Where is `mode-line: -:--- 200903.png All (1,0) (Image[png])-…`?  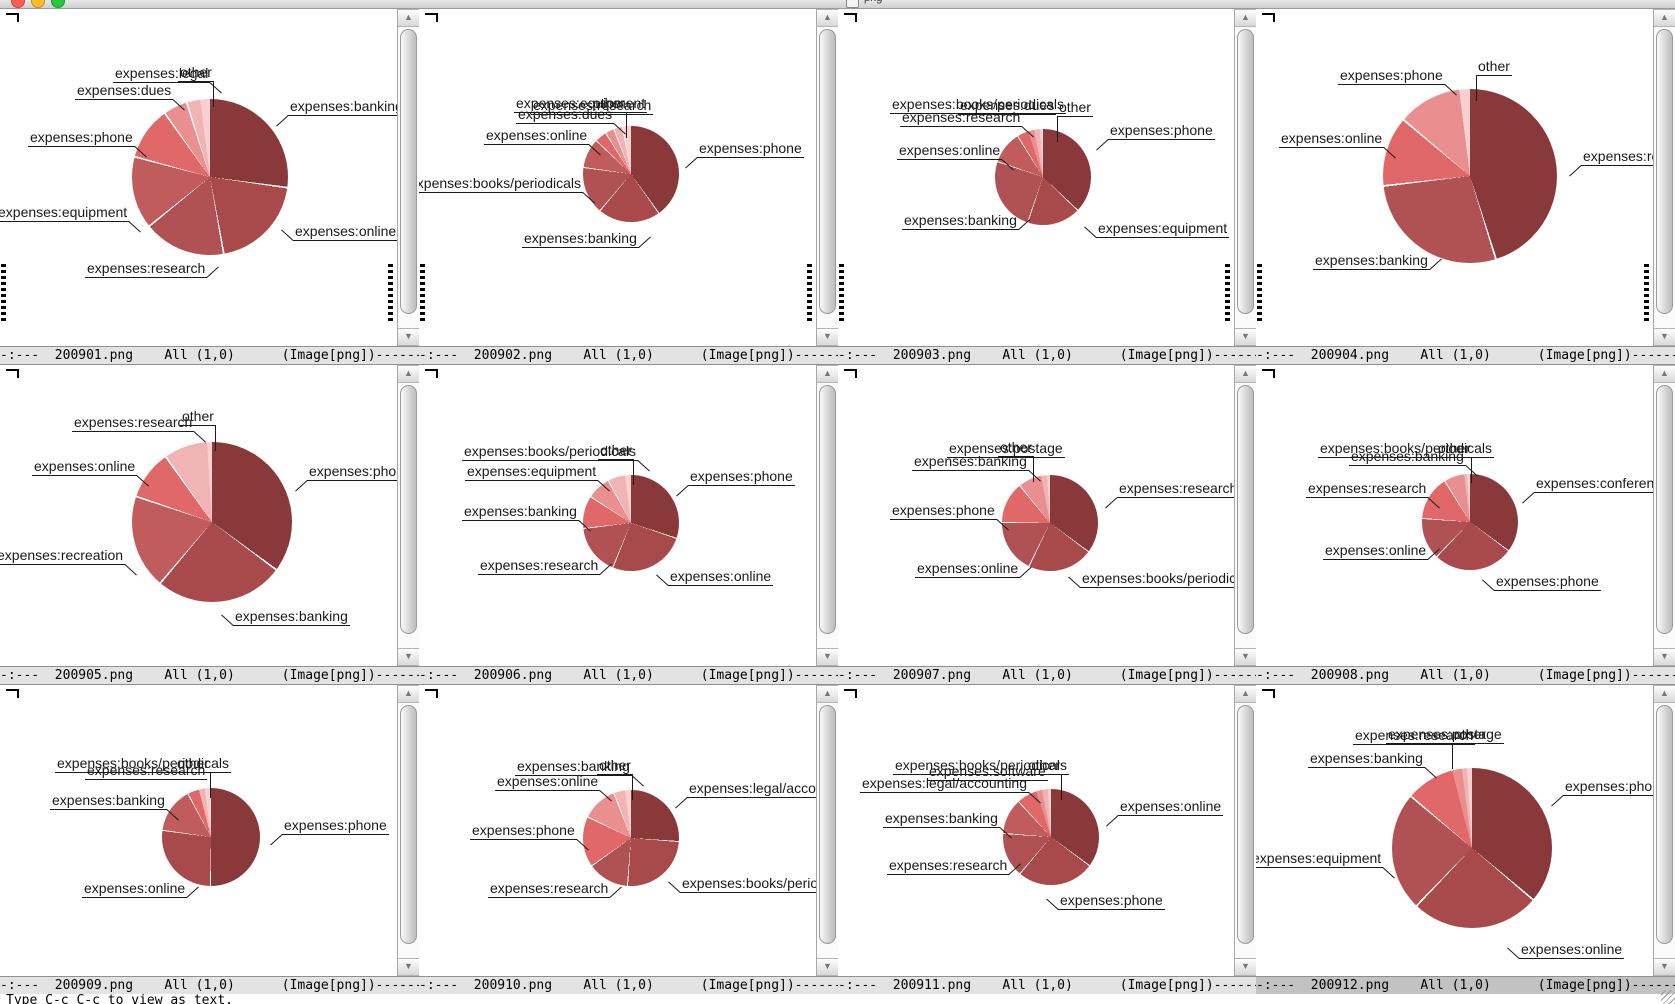
mode-line: -:--- 200903.png All (1,0) (Image[png])-… is located at coordinates (1047, 355).